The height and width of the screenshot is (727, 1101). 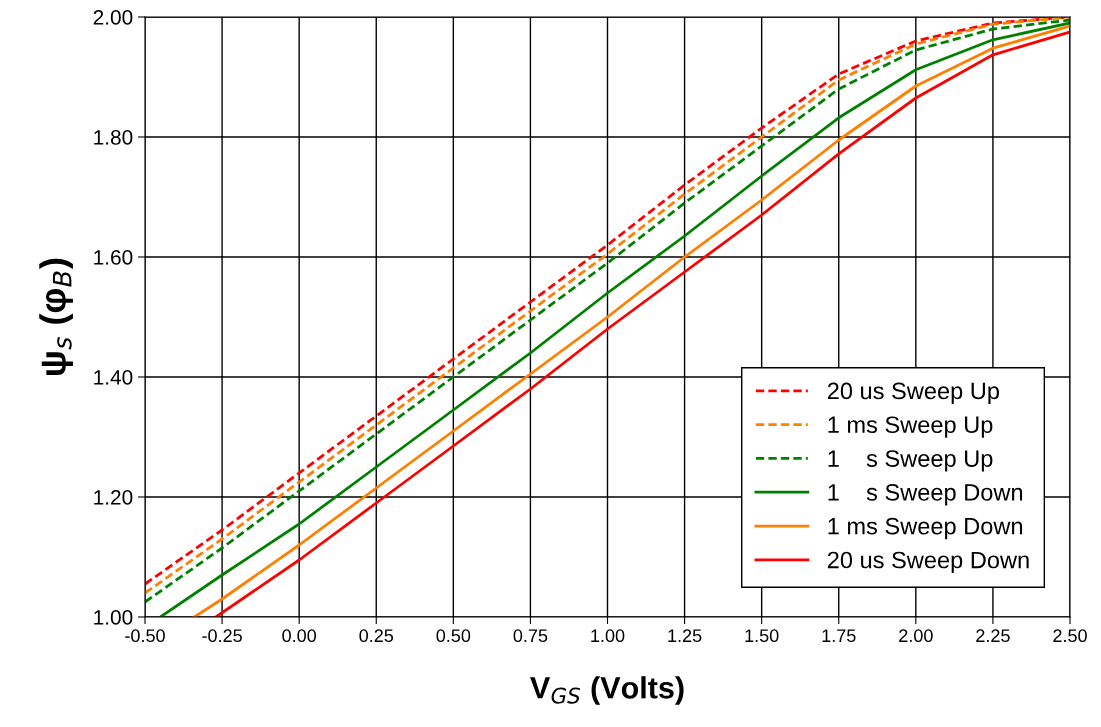 What do you see at coordinates (113, 617) in the screenshot?
I see `y-tick-label: 1.00` at bounding box center [113, 617].